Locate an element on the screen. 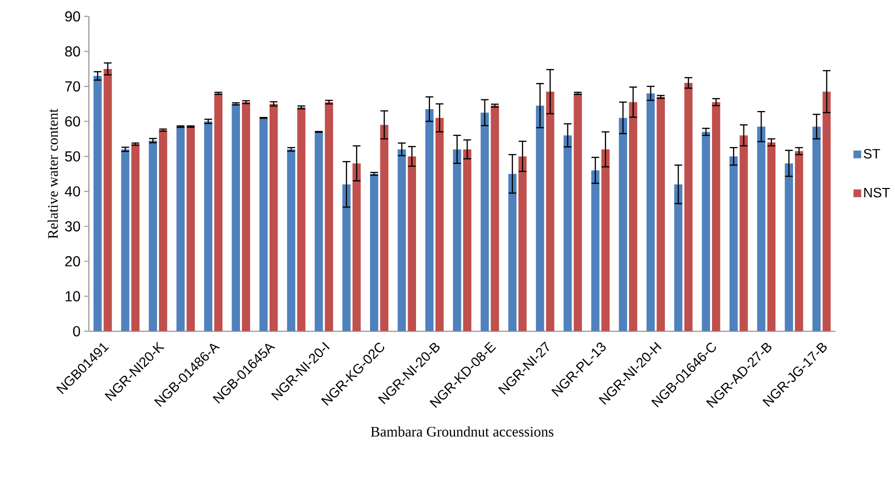  y-tick-label: 90 is located at coordinates (72, 17).